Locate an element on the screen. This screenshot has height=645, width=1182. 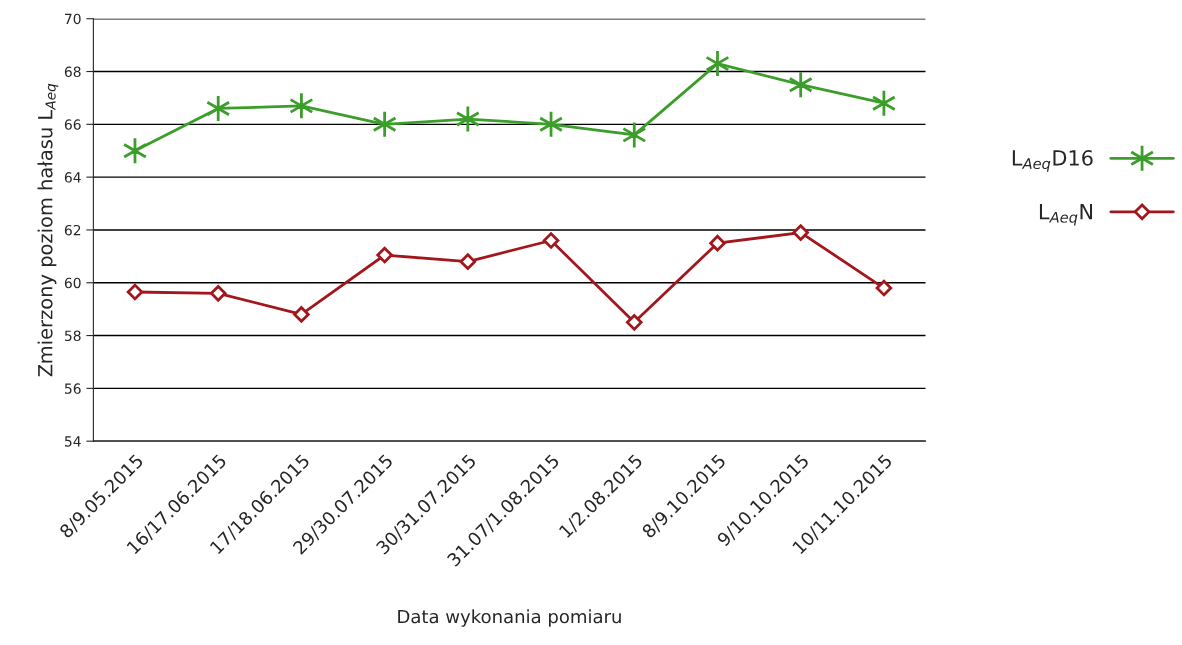
y-tick-label: 62 is located at coordinates (72, 230).